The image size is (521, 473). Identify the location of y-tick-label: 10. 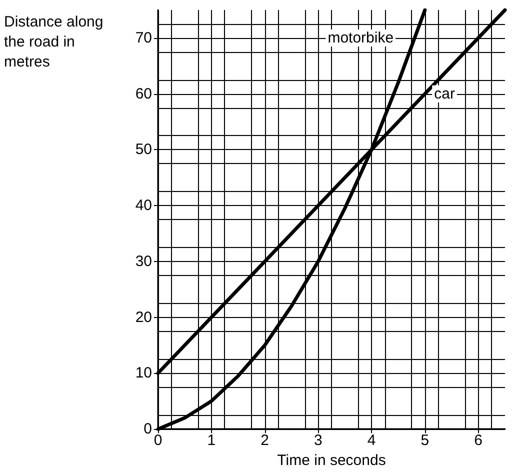
(143, 373).